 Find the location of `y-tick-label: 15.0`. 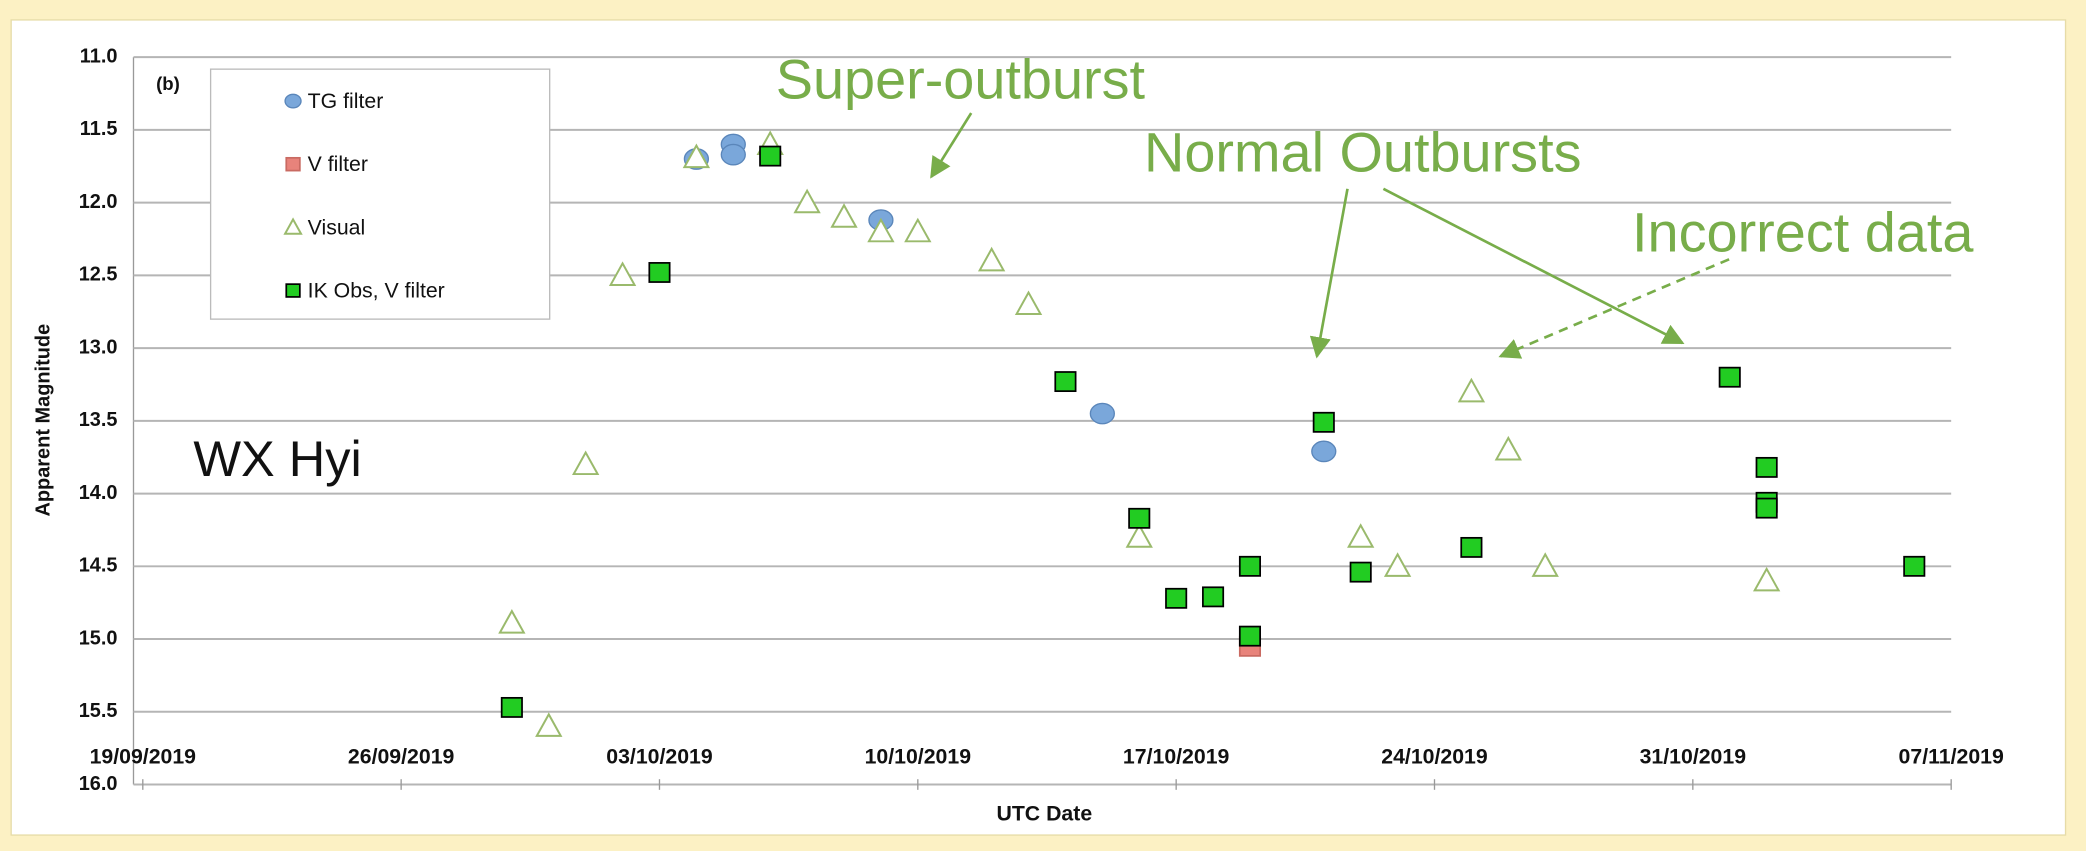

y-tick-label: 15.0 is located at coordinates (98, 638).